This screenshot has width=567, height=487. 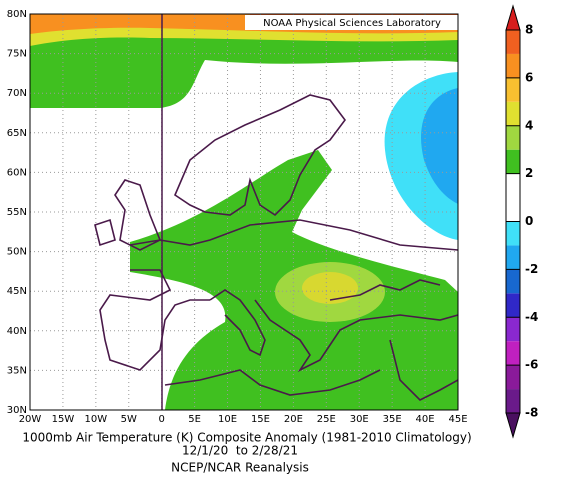 What do you see at coordinates (531, 413) in the screenshot?
I see `colorbar-label: -8` at bounding box center [531, 413].